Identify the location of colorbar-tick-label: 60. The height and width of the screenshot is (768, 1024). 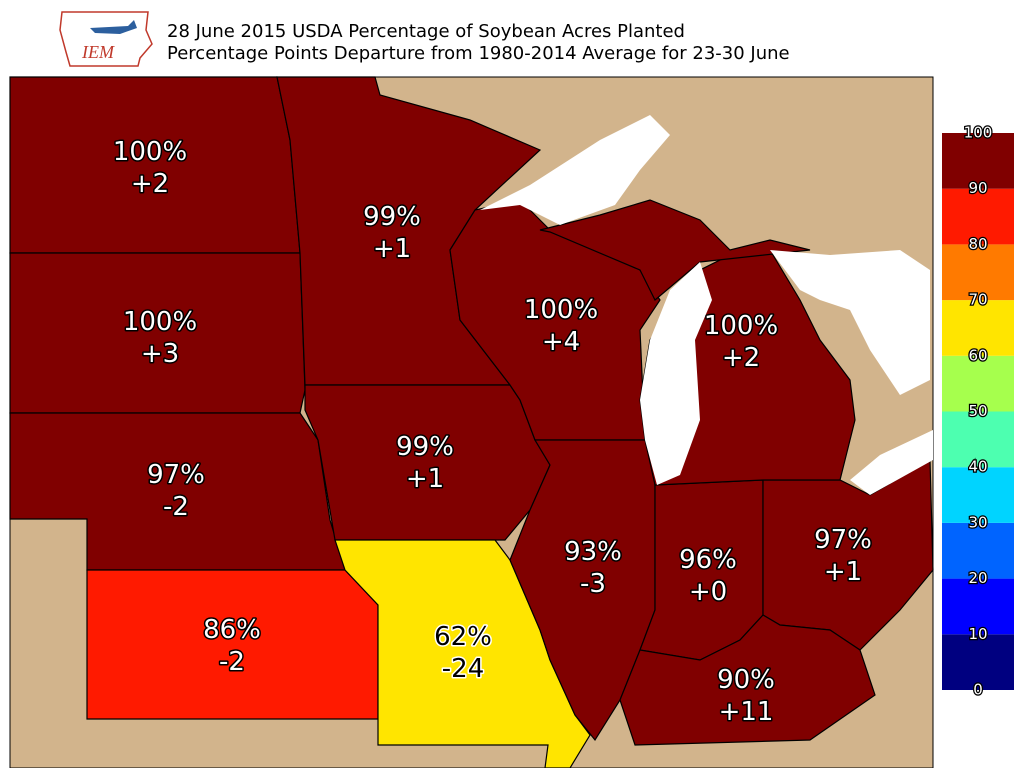
(977, 355).